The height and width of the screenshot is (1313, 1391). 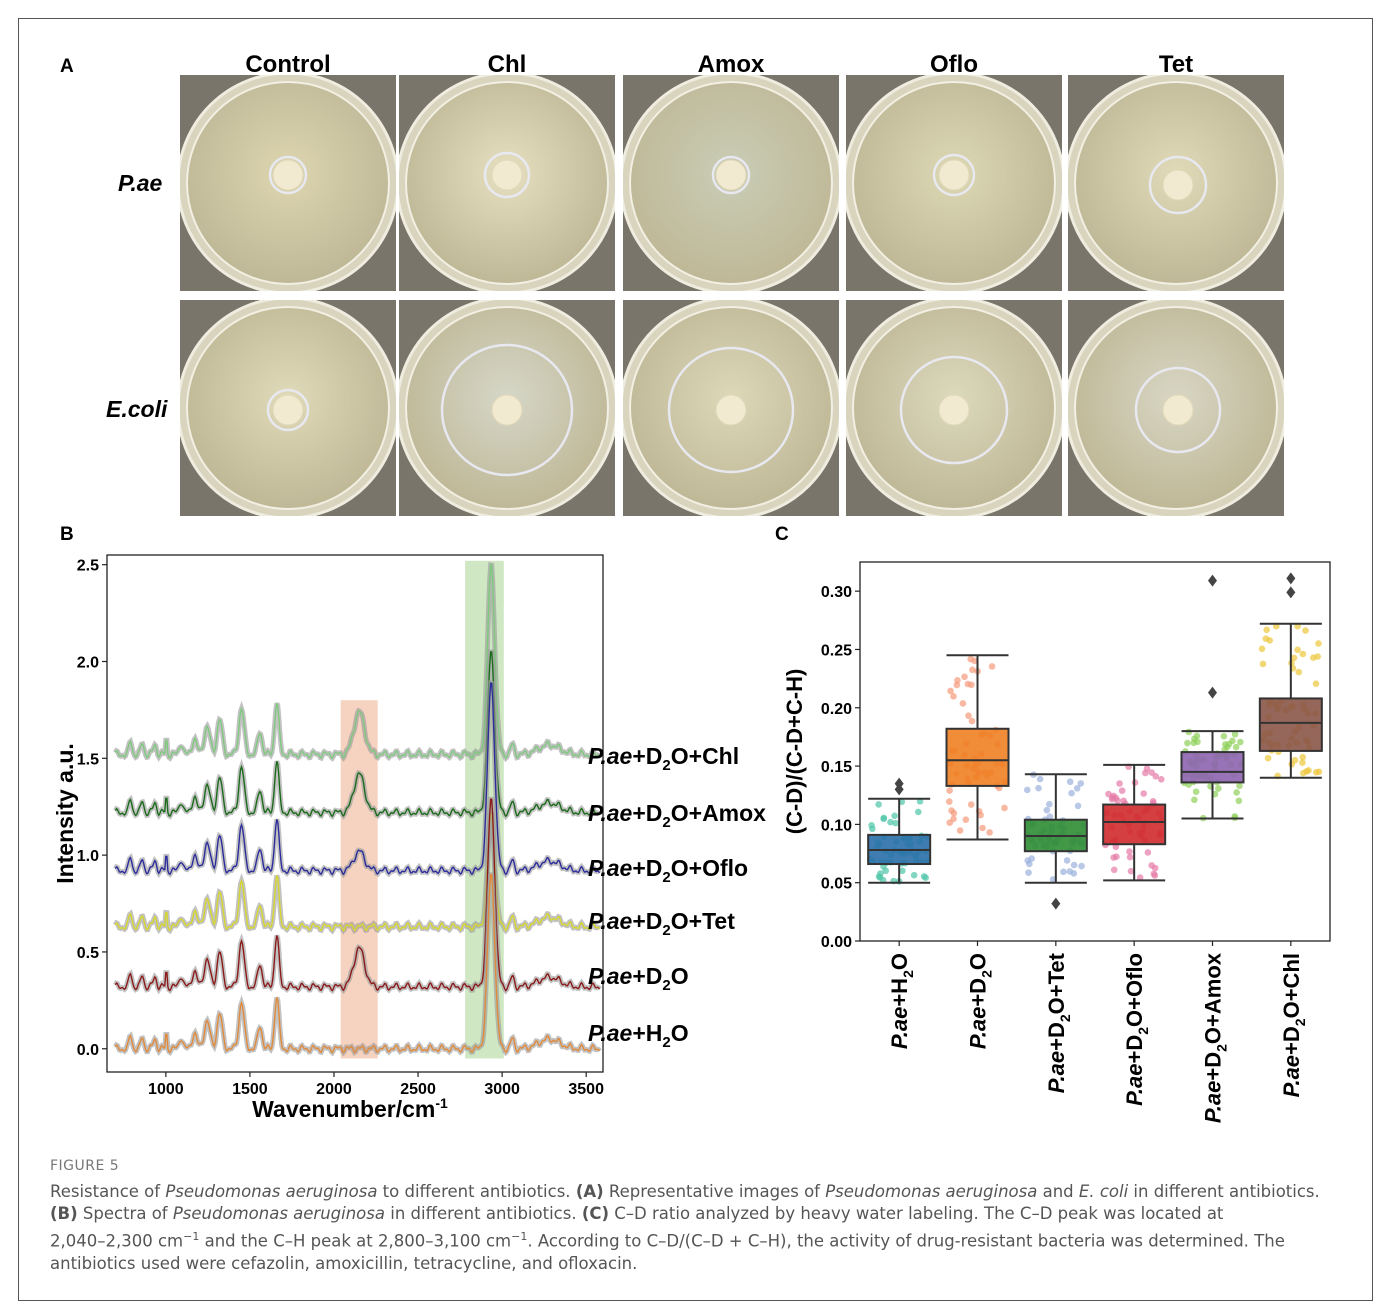 What do you see at coordinates (663, 758) in the screenshot?
I see `series-label-0: P.ae+D2O+Chl` at bounding box center [663, 758].